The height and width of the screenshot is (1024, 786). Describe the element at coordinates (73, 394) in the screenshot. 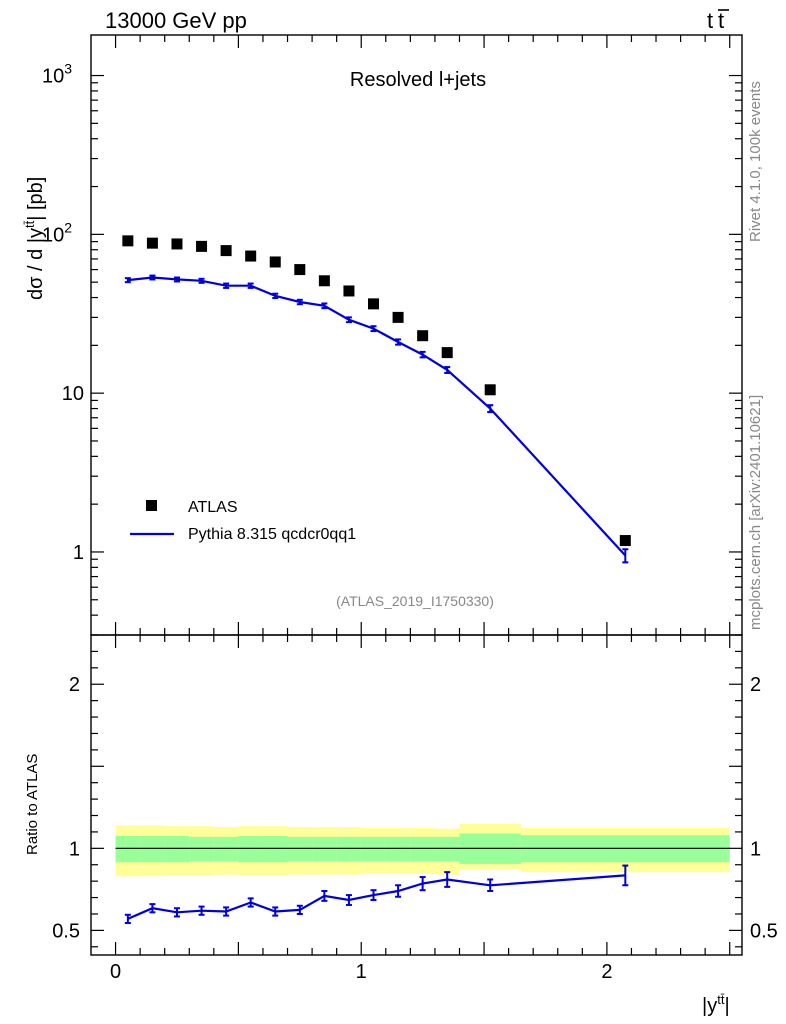

I see `main-y-tick-label: 10` at that location.